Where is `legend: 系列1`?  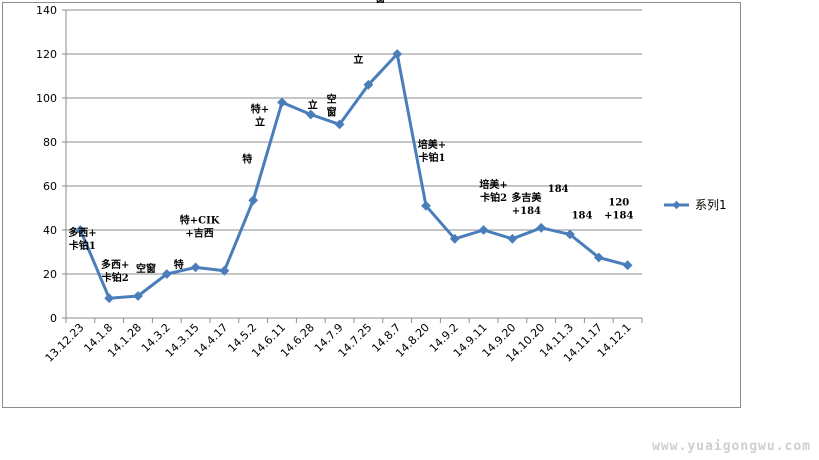 legend: 系列1 is located at coordinates (695, 205).